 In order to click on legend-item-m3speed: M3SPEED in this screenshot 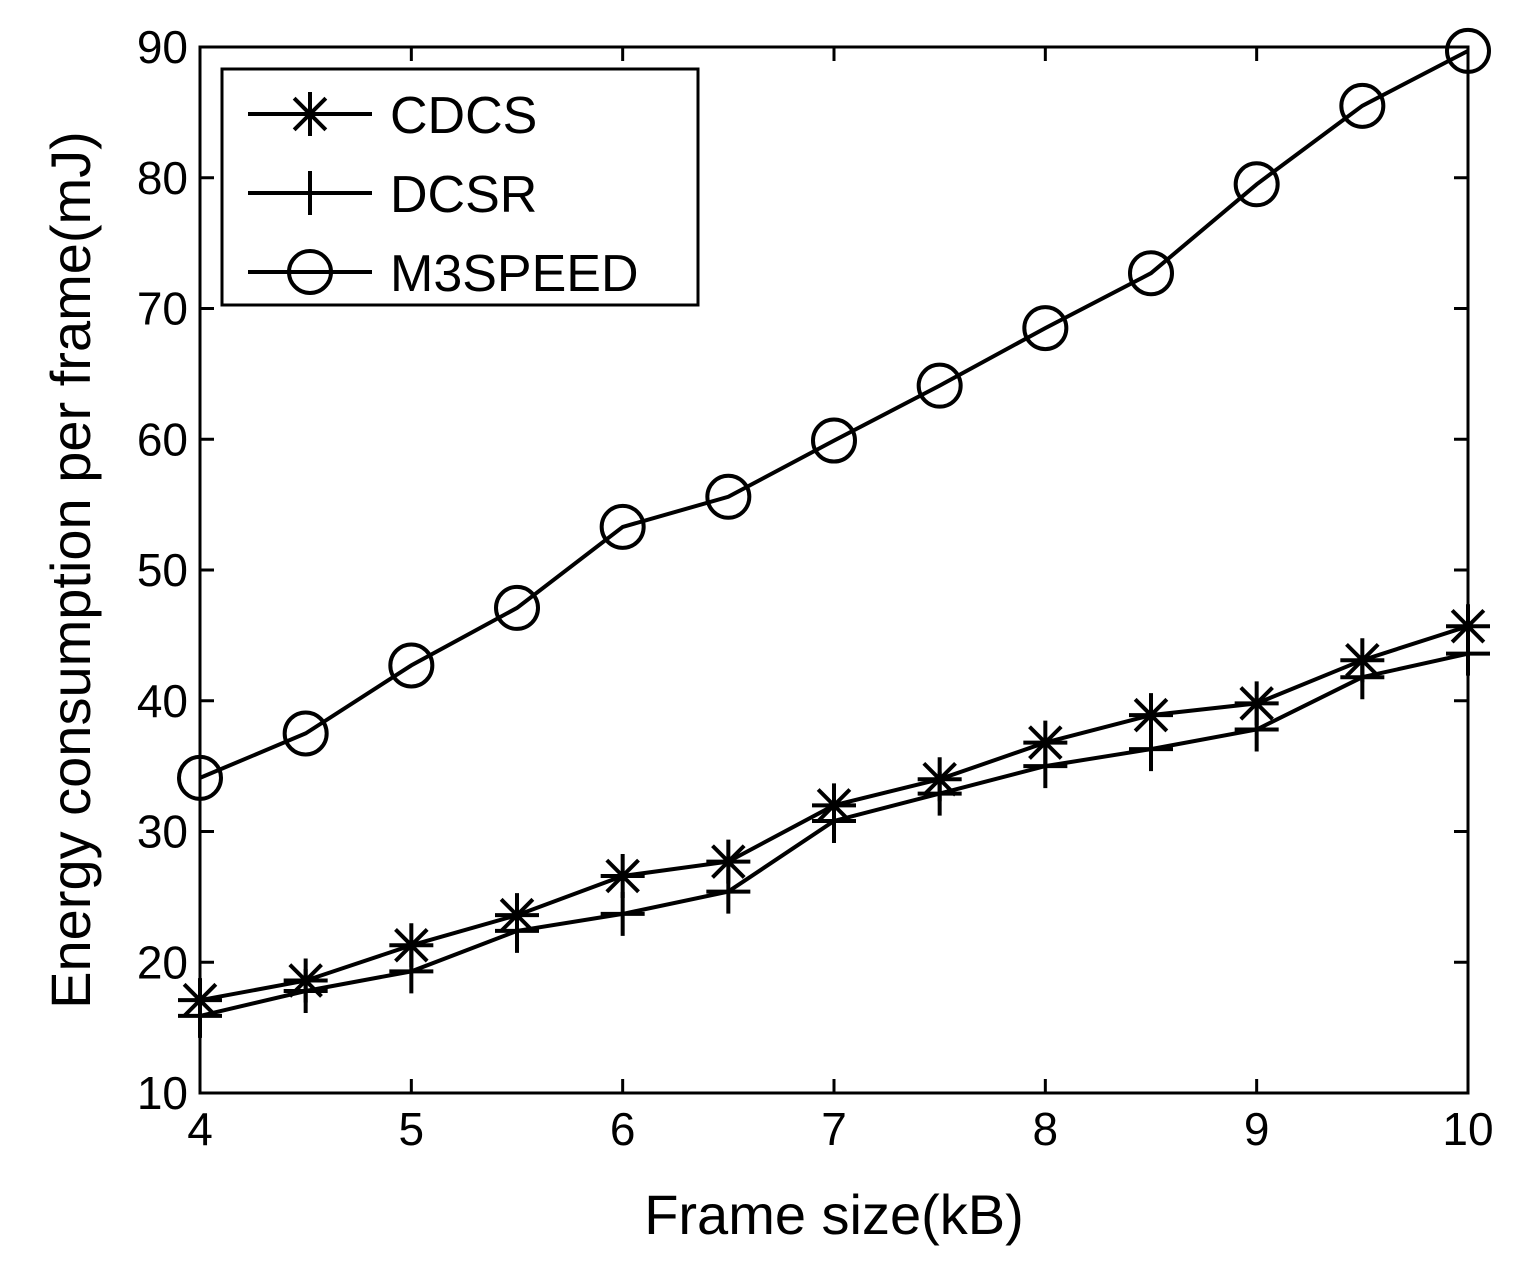, I will do `click(443, 274)`.